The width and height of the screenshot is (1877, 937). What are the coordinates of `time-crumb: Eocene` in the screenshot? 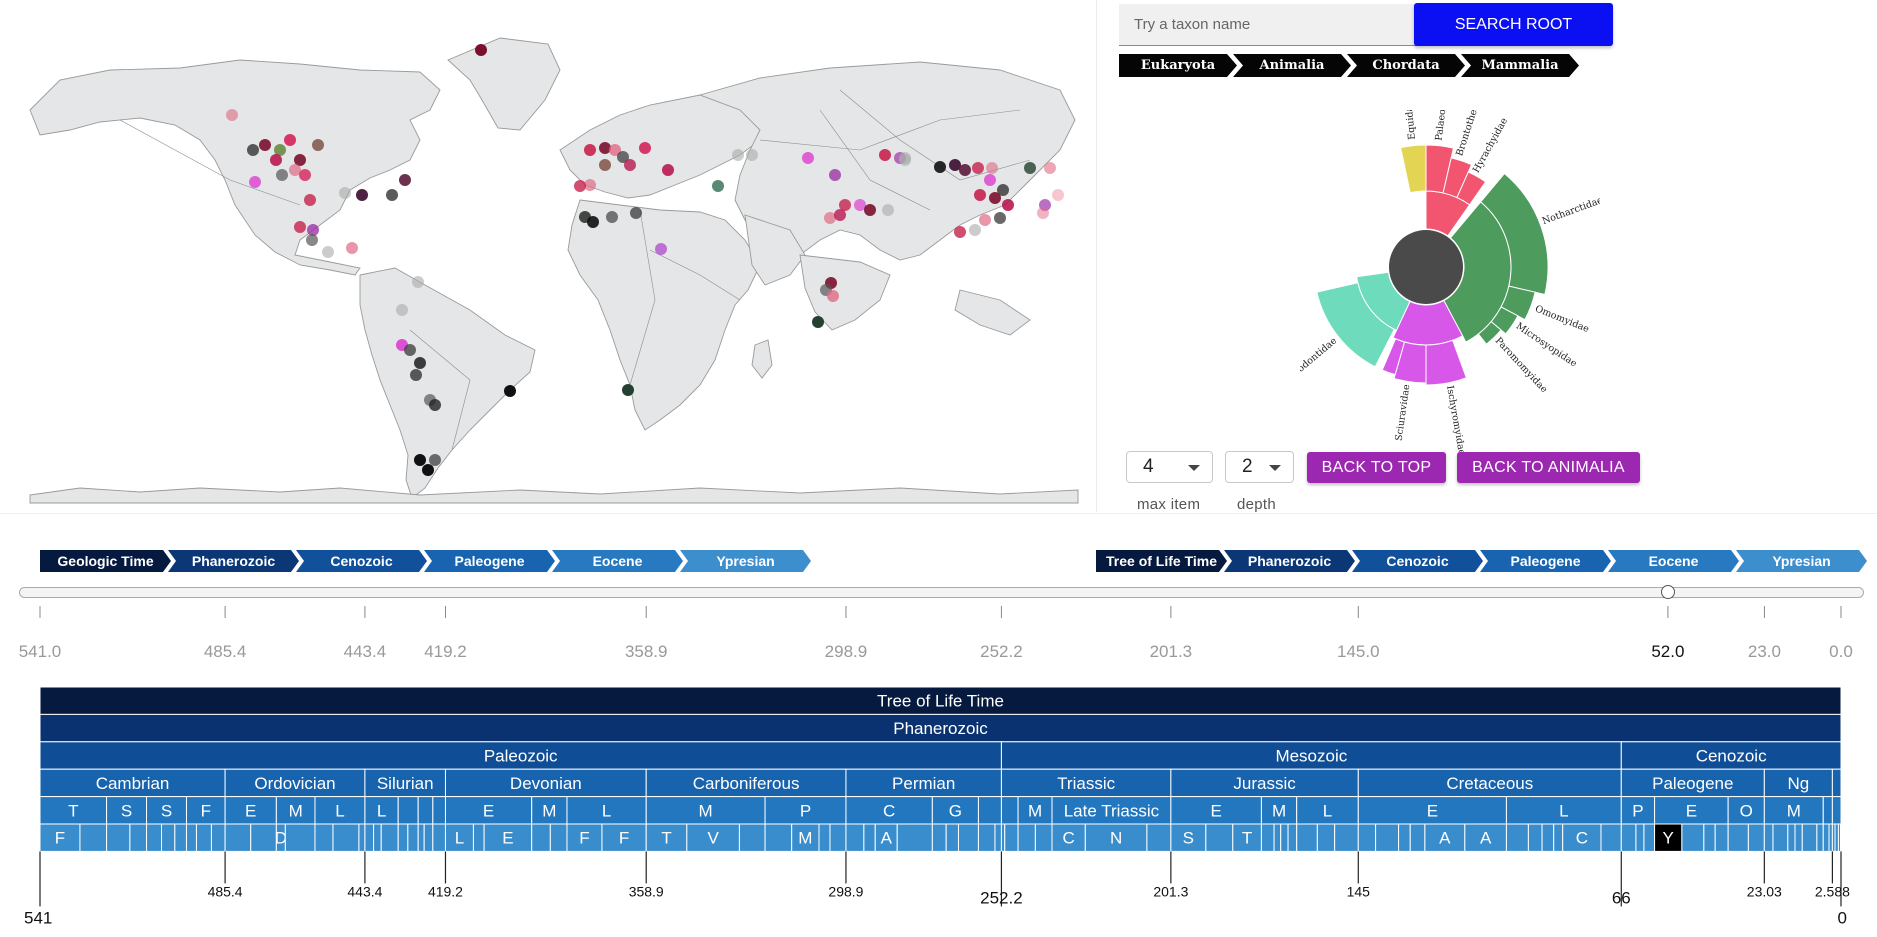 It's located at (617, 561).